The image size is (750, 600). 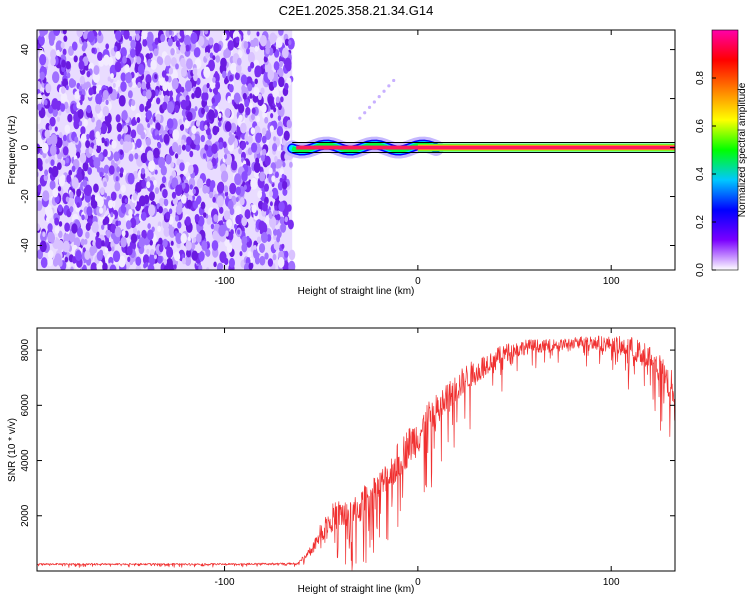 What do you see at coordinates (25, 245) in the screenshot?
I see `y-tick-label: -40` at bounding box center [25, 245].